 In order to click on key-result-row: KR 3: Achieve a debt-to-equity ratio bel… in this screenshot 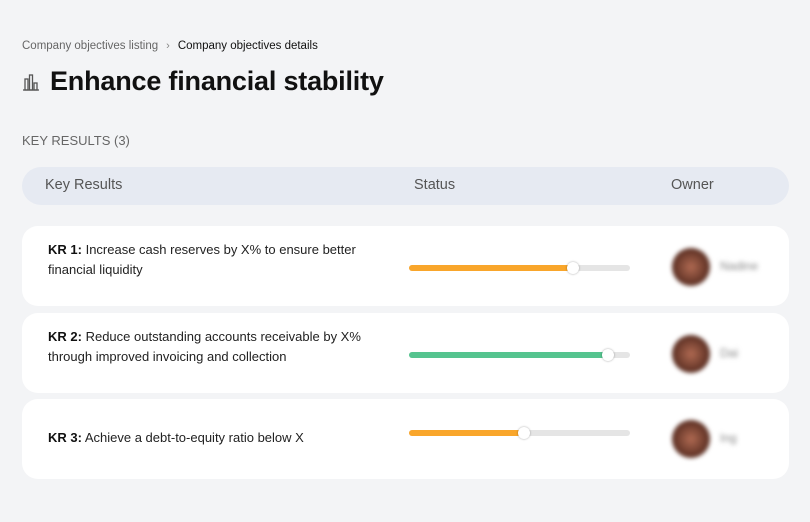, I will do `click(405, 439)`.